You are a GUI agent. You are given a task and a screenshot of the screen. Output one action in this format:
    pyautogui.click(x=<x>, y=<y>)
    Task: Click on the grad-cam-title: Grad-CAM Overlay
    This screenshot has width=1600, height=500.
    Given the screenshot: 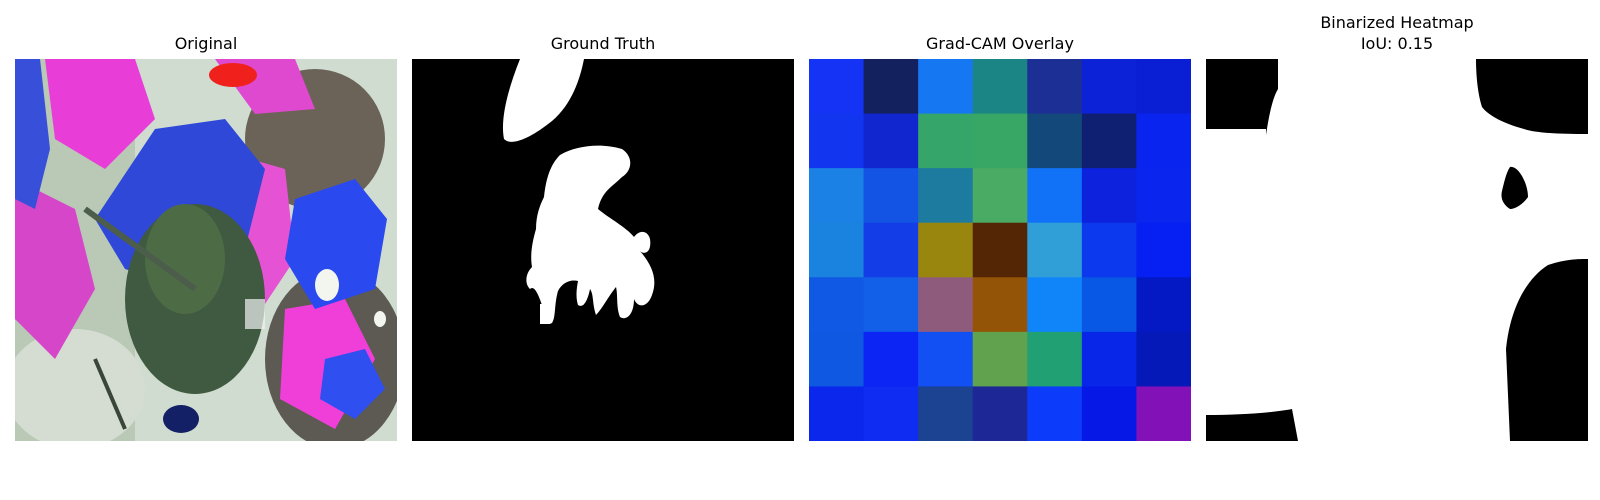 What is the action you would take?
    pyautogui.click(x=1000, y=43)
    